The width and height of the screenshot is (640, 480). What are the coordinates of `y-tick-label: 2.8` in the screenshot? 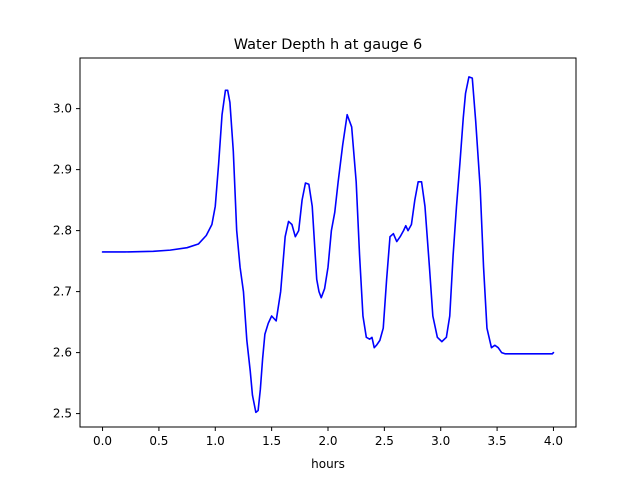 It's located at (62, 231).